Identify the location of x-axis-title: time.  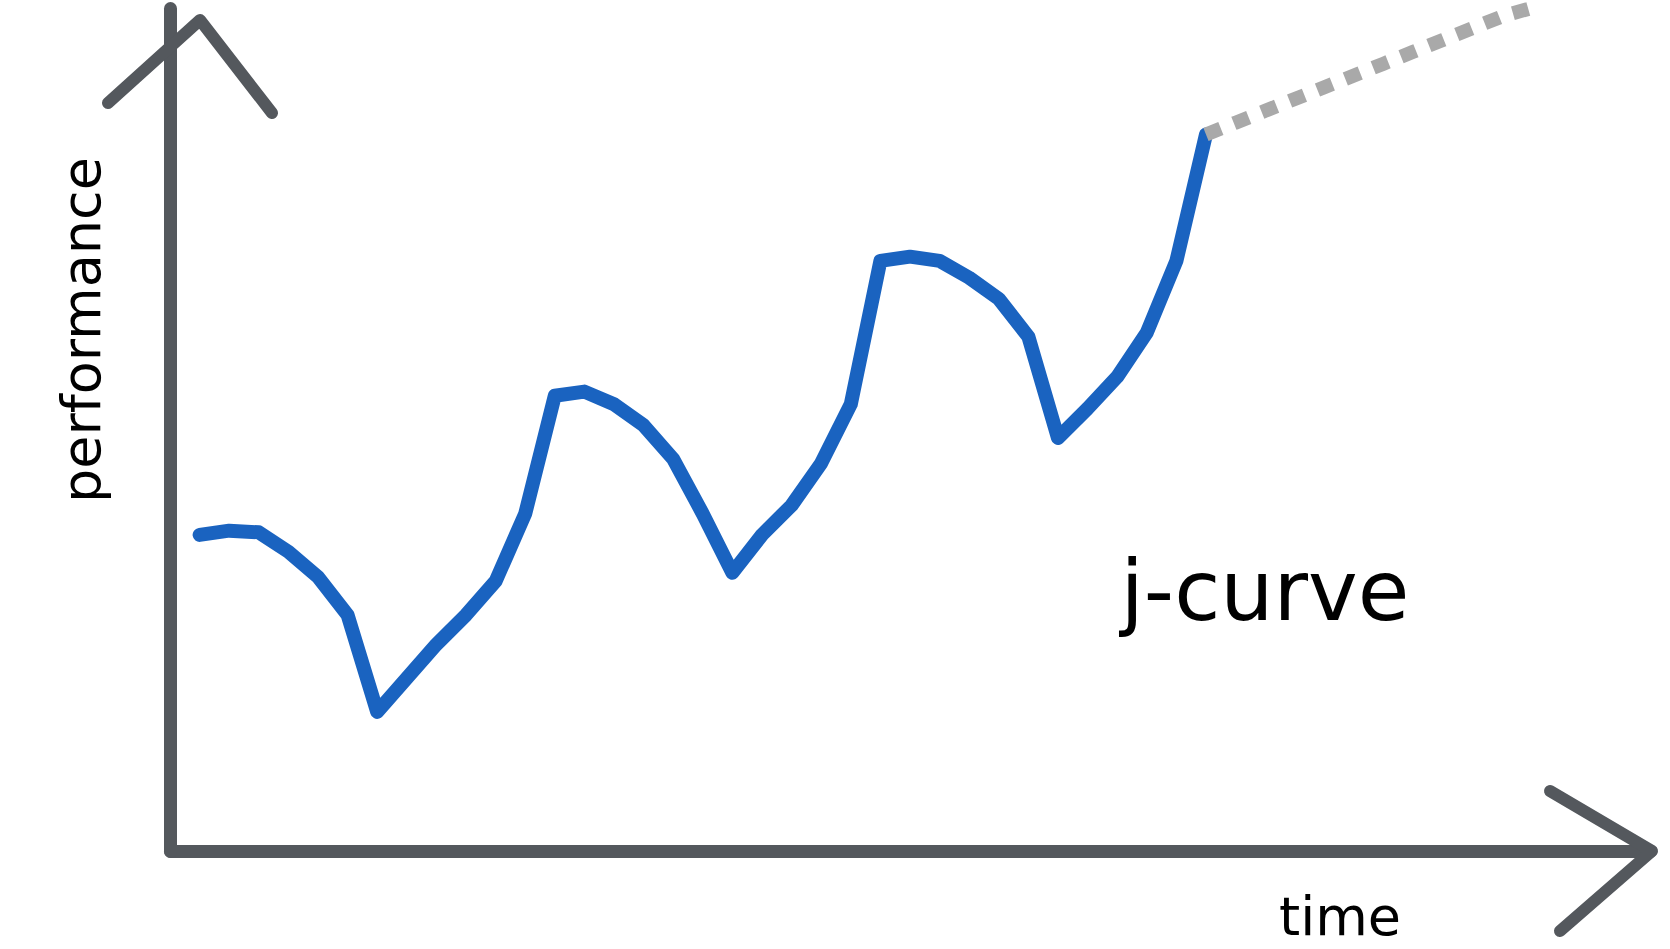
(1340, 916).